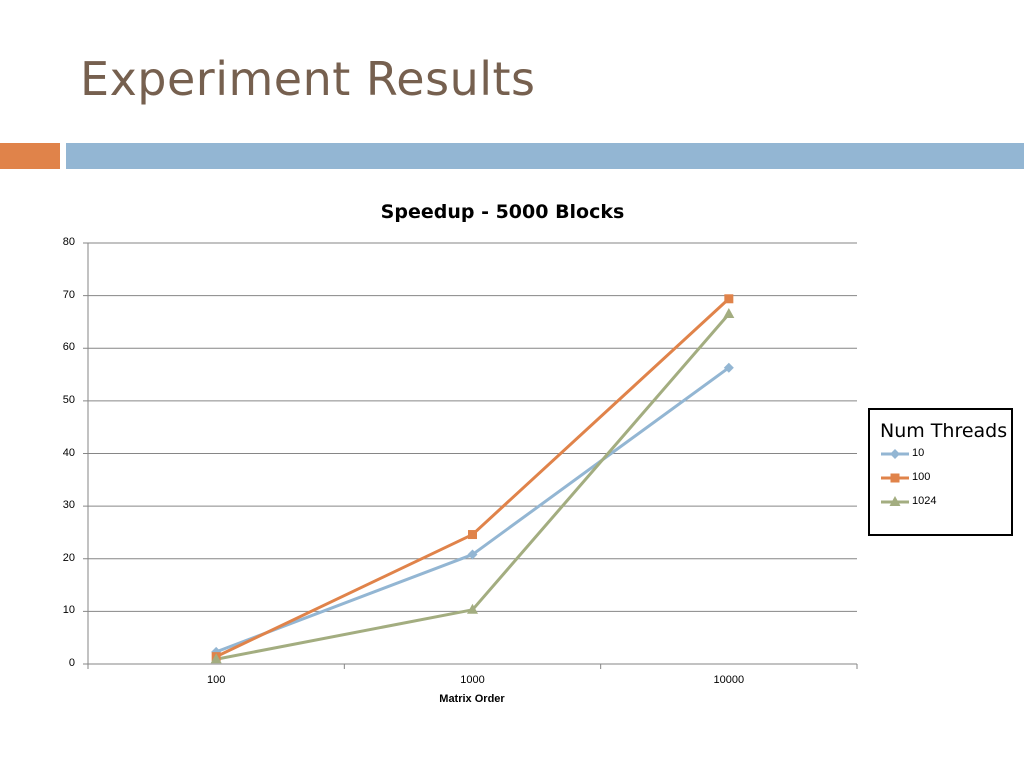 The width and height of the screenshot is (1024, 768). I want to click on slide-title: Experiment Results, so click(308, 79).